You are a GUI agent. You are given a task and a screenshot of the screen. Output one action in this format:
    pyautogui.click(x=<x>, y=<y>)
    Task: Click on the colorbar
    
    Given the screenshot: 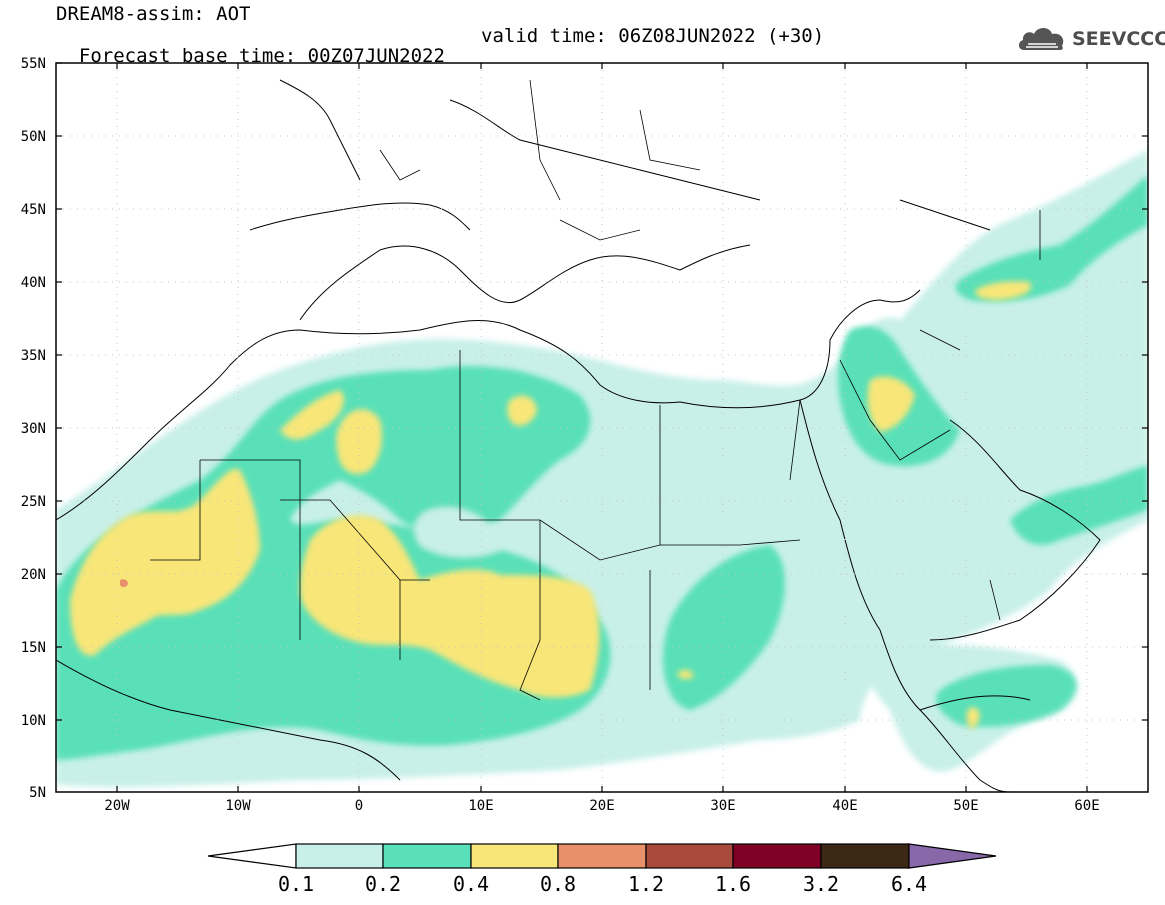 What is the action you would take?
    pyautogui.click(x=602, y=856)
    